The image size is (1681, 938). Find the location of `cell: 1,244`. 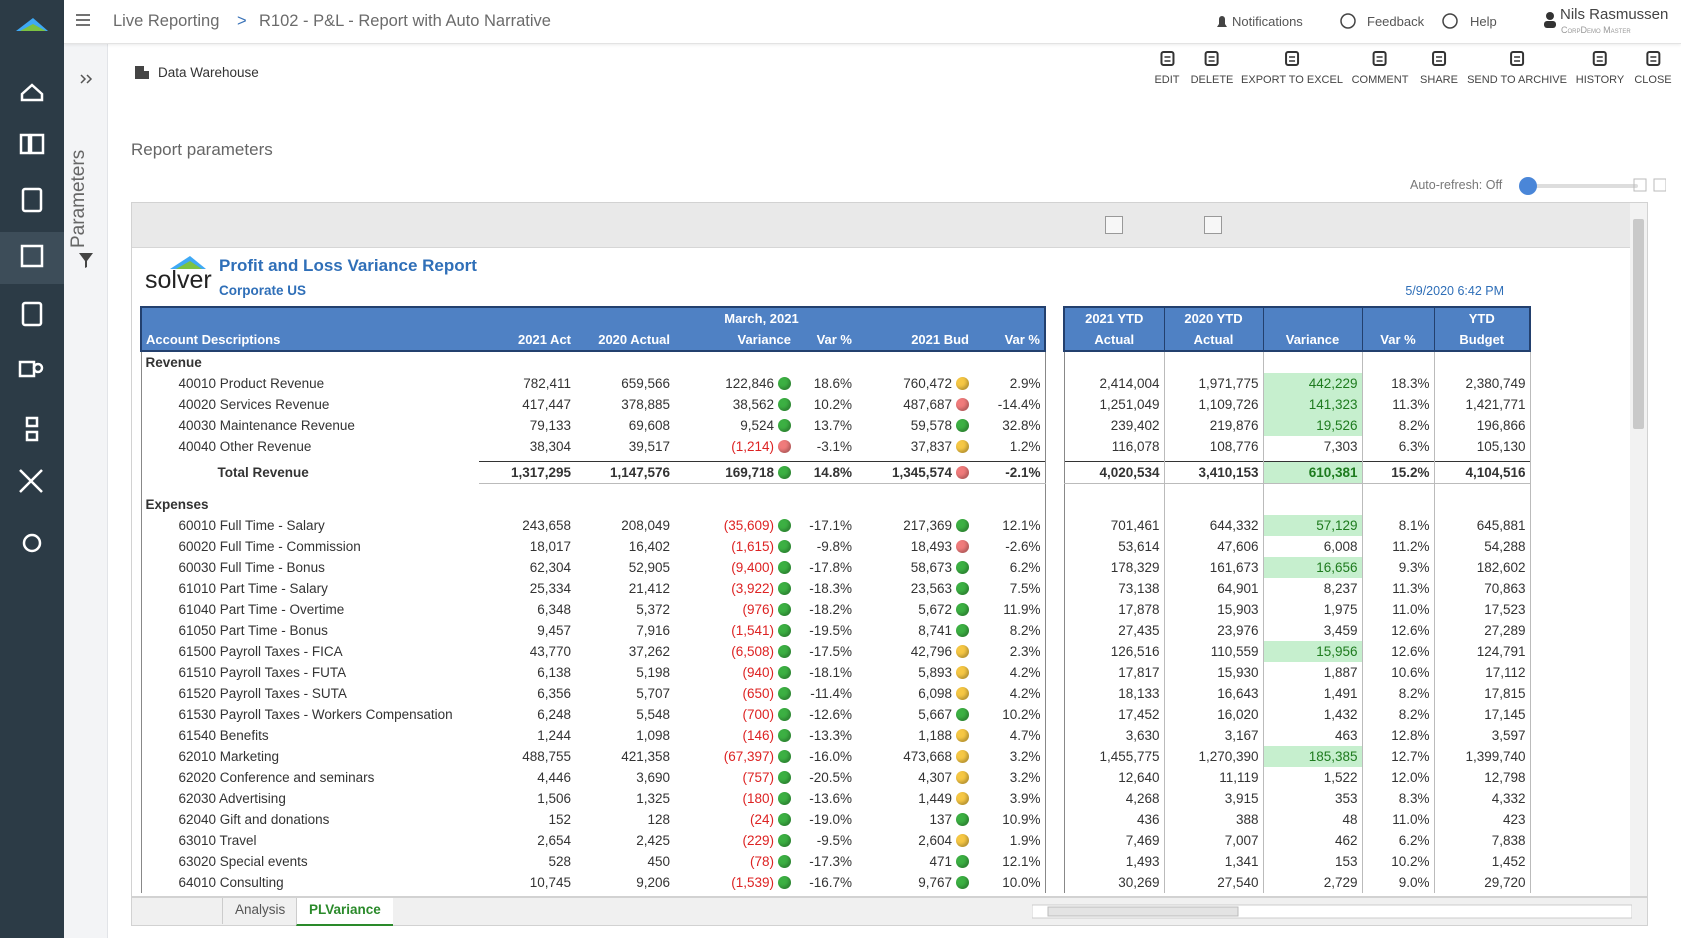

cell: 1,244 is located at coordinates (527, 735).